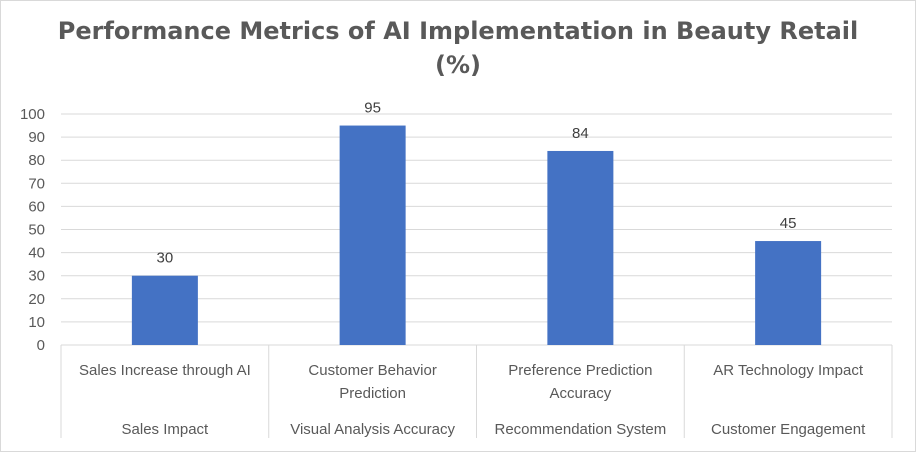  I want to click on category-label: Prediction, so click(372, 393).